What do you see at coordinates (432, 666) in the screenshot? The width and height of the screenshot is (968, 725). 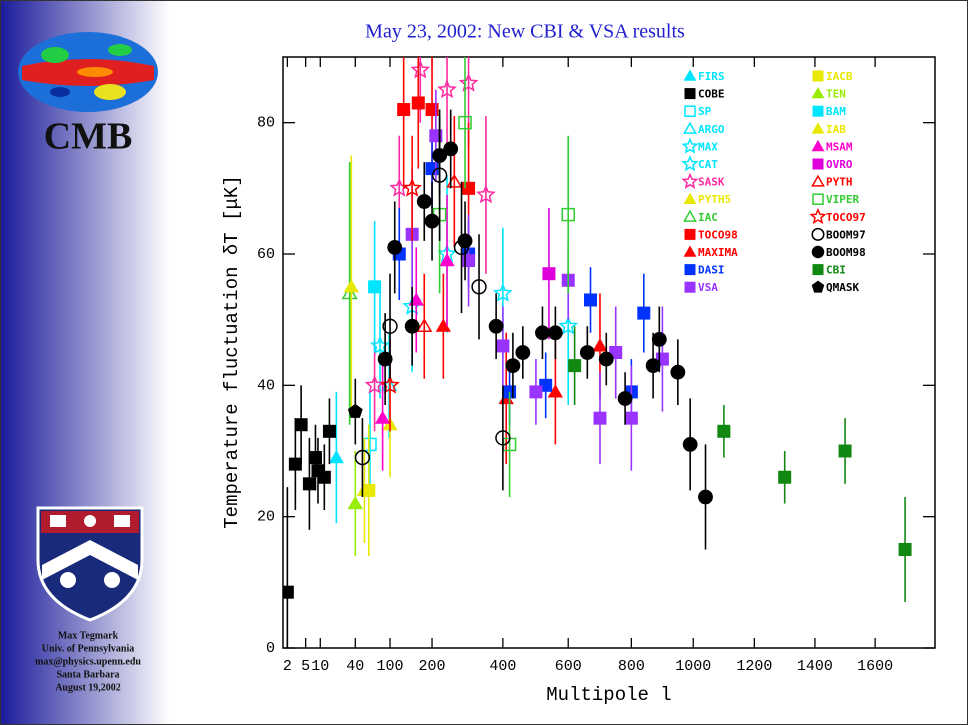 I see `x-tick-label: 200` at bounding box center [432, 666].